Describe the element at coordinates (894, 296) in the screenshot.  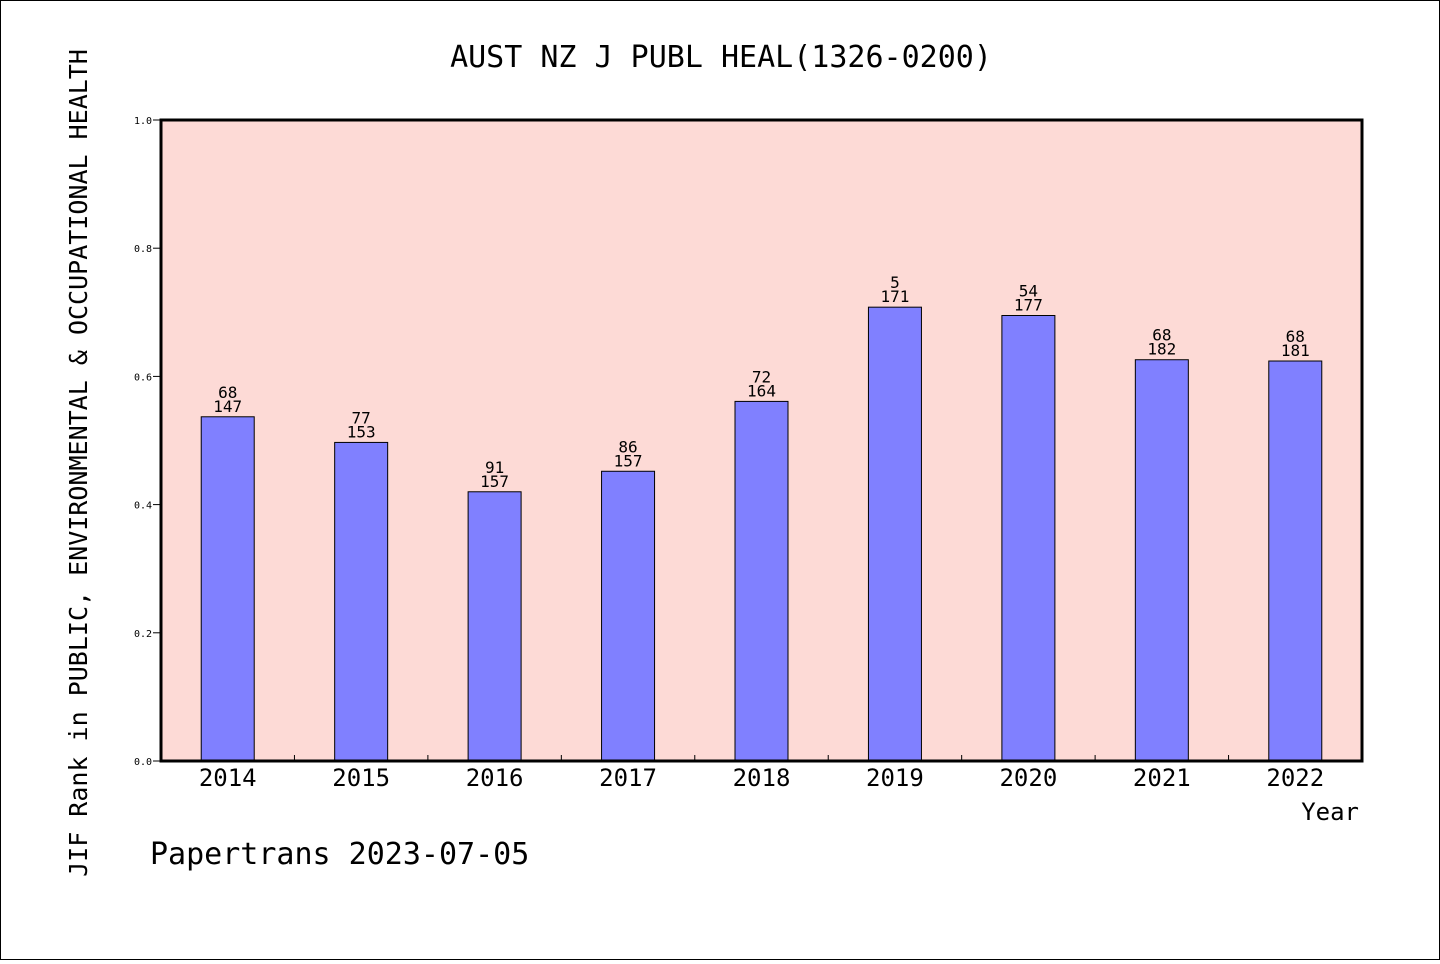
I see `bar-total-label-2019: 171` at that location.